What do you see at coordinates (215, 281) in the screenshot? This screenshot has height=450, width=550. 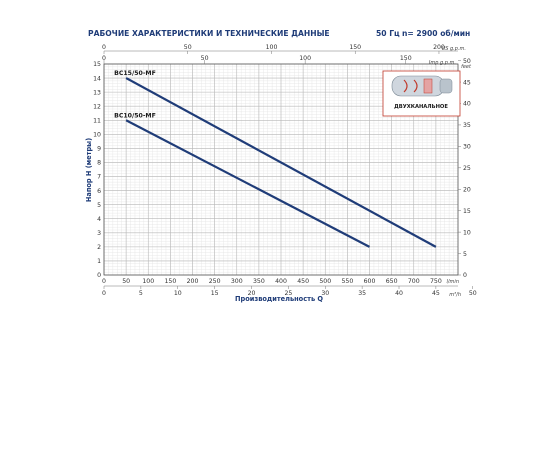 I see `x-tick-label: 250` at bounding box center [215, 281].